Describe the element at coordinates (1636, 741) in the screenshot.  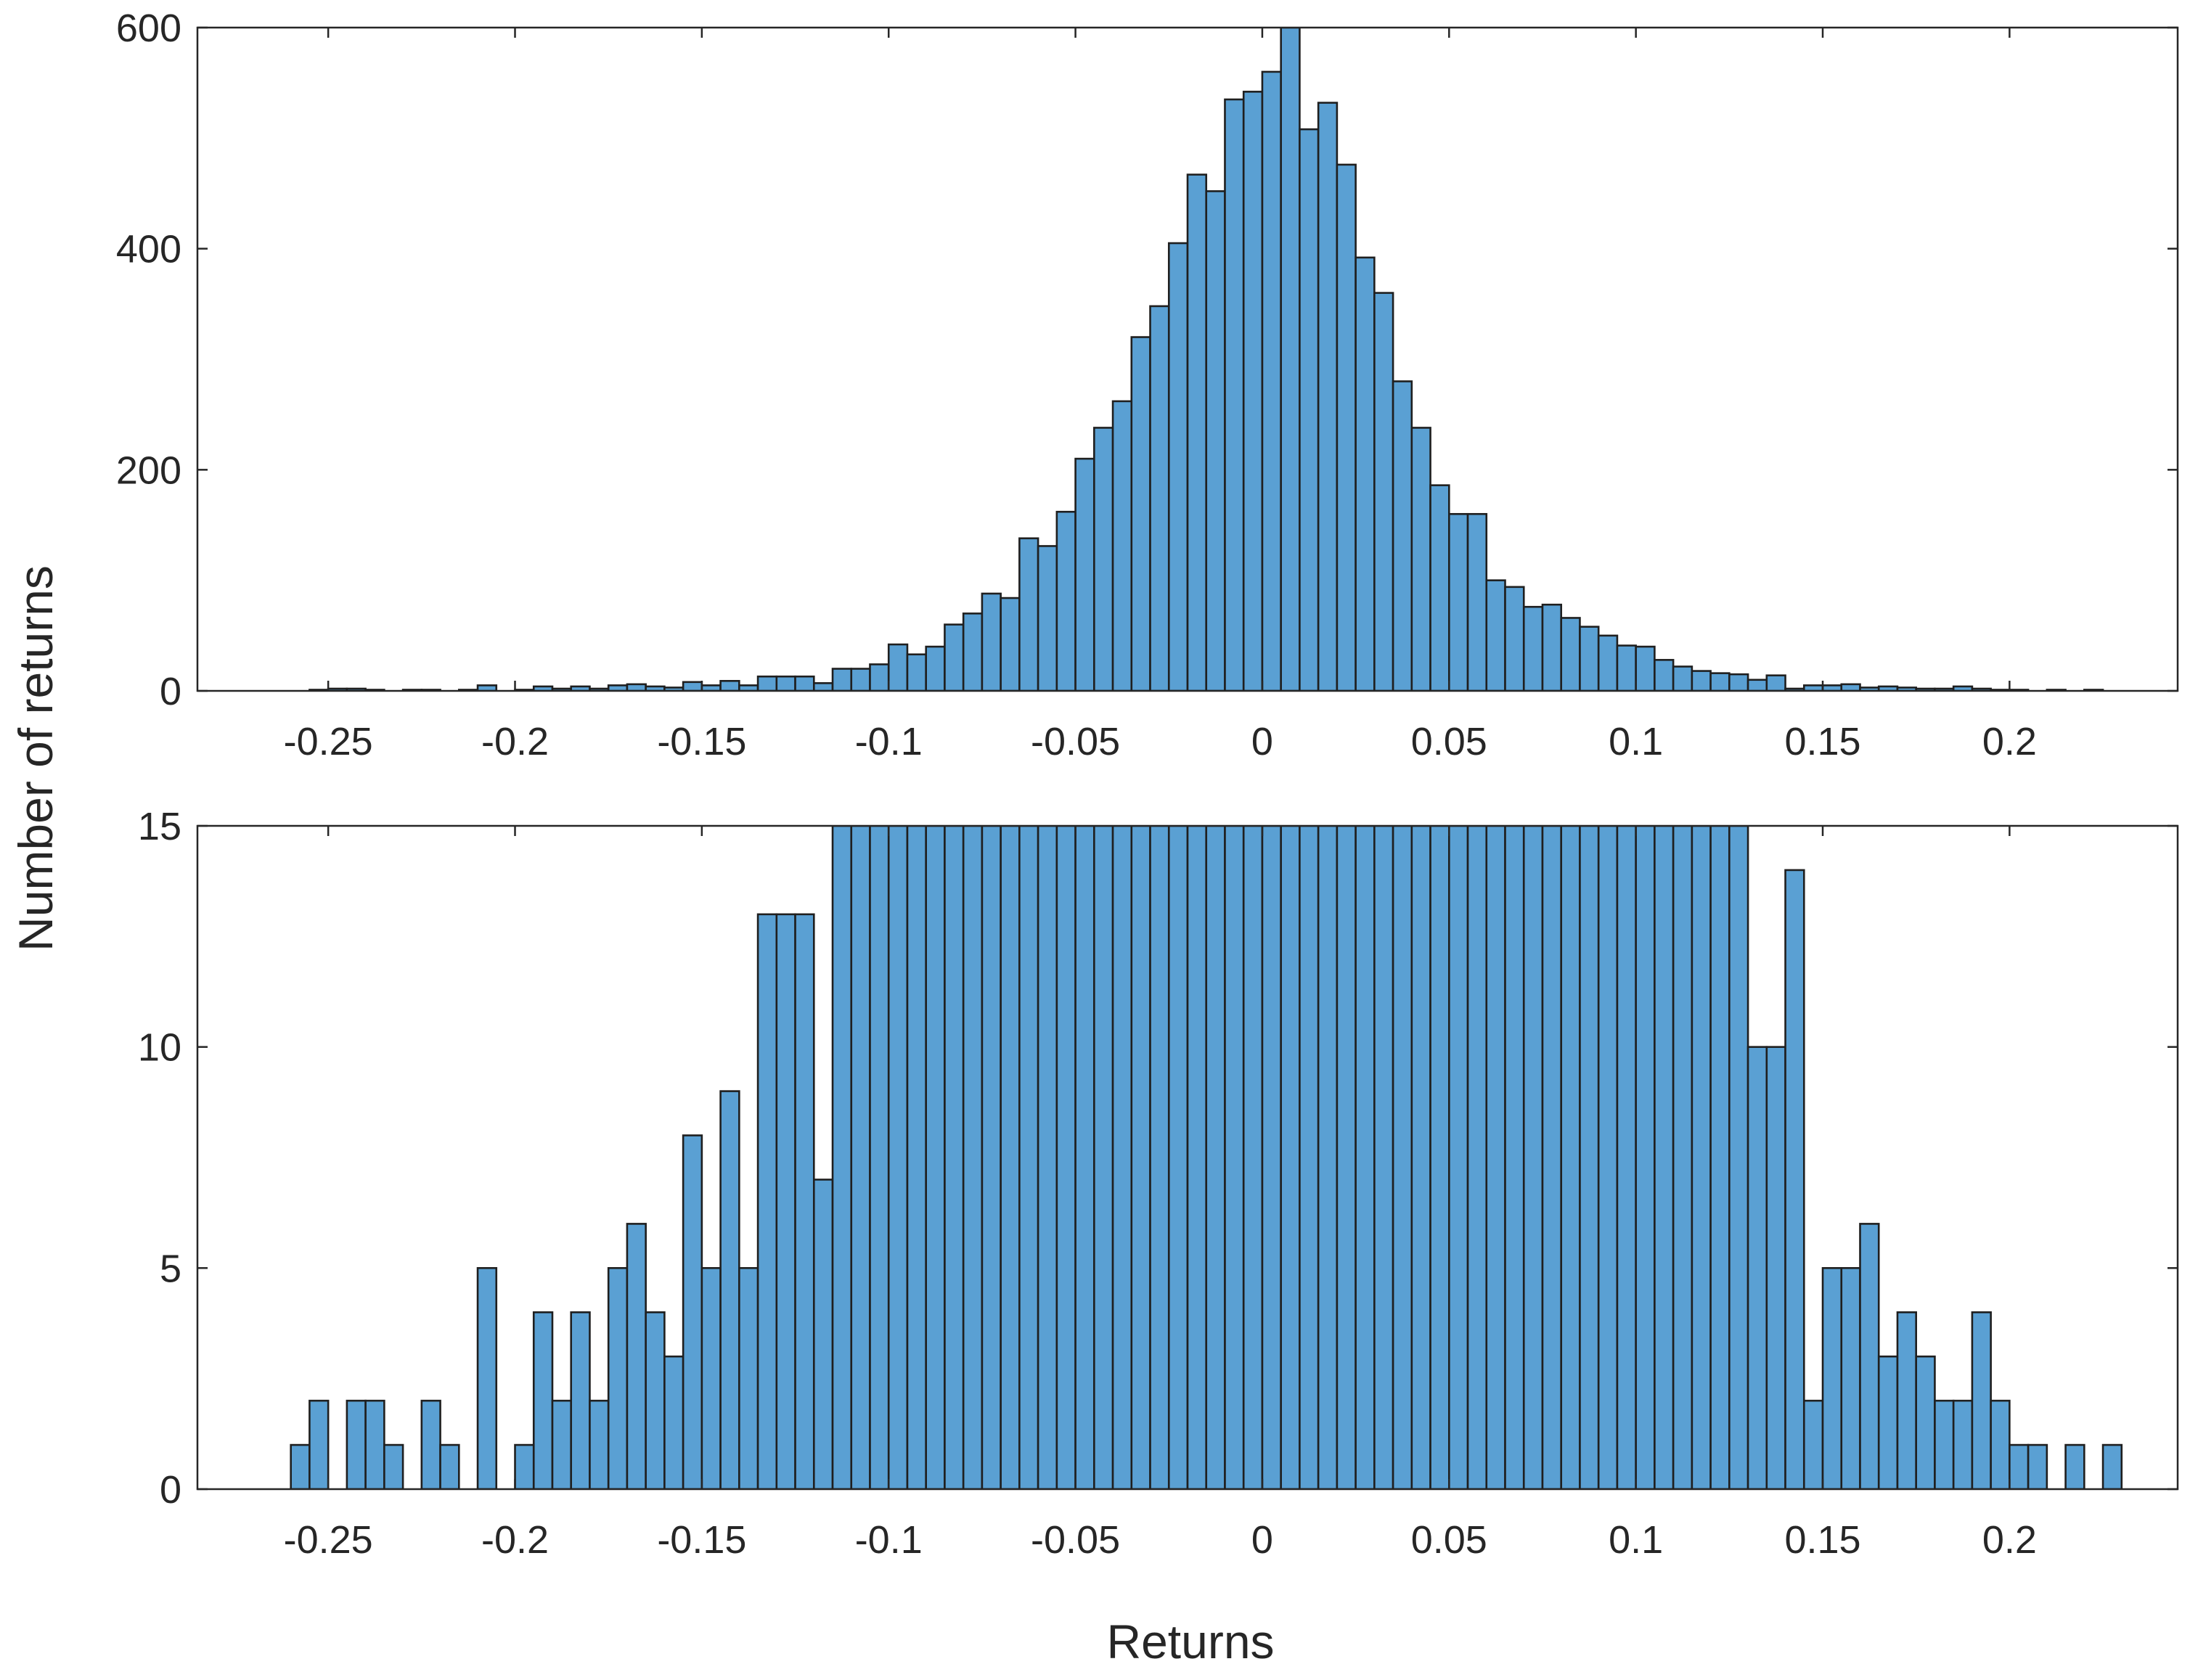
I see `x-tick-label: 0.1` at that location.